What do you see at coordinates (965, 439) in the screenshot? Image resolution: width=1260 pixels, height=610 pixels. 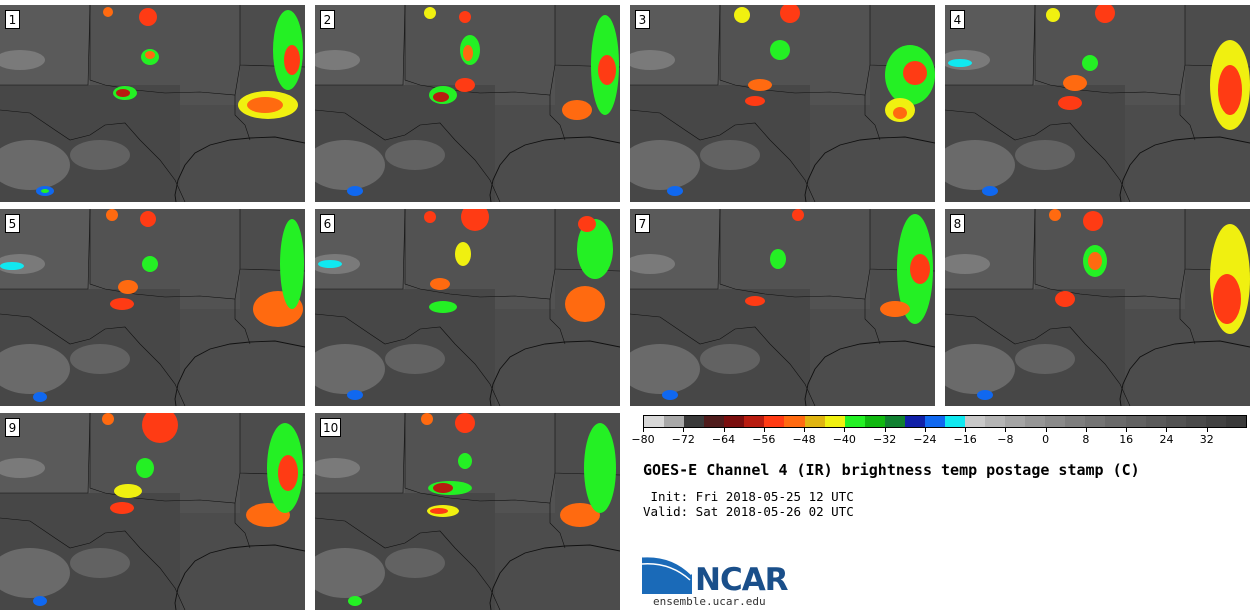 I see `colorbar-tick-label: −16` at bounding box center [965, 439].